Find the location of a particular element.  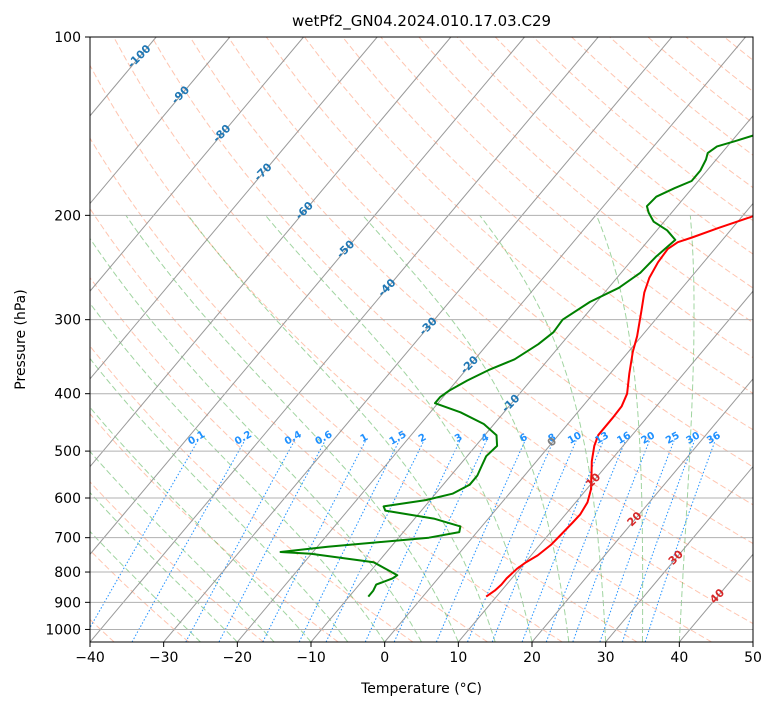

y-tick-label: 800 is located at coordinates (67, 573).